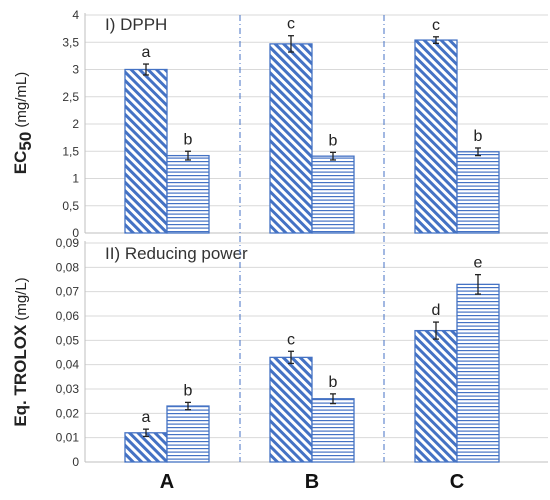 The width and height of the screenshot is (550, 500). What do you see at coordinates (68, 316) in the screenshot?
I see `y-tick-label: 0,06` at bounding box center [68, 316].